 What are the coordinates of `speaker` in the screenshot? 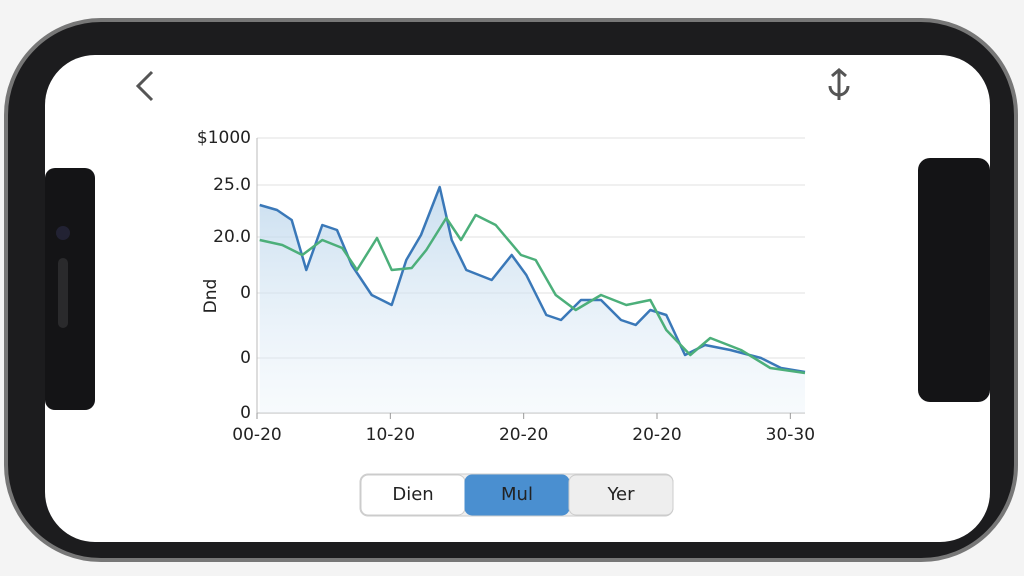 It's located at (63, 293).